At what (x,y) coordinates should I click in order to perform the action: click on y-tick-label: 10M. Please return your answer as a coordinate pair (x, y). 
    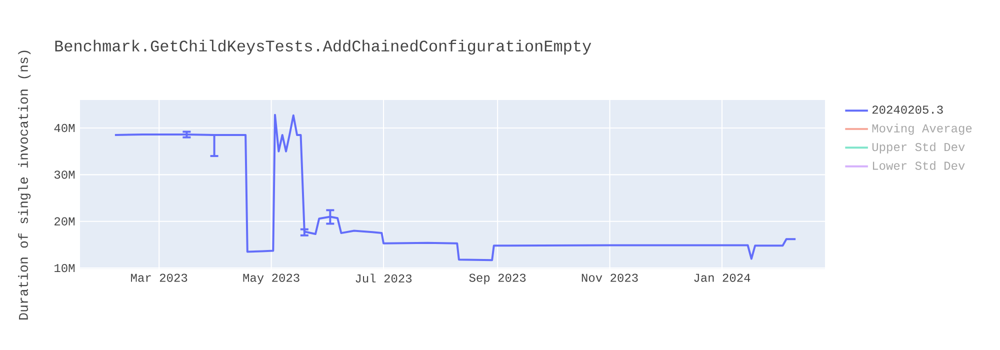
    Looking at the image, I should click on (64, 268).